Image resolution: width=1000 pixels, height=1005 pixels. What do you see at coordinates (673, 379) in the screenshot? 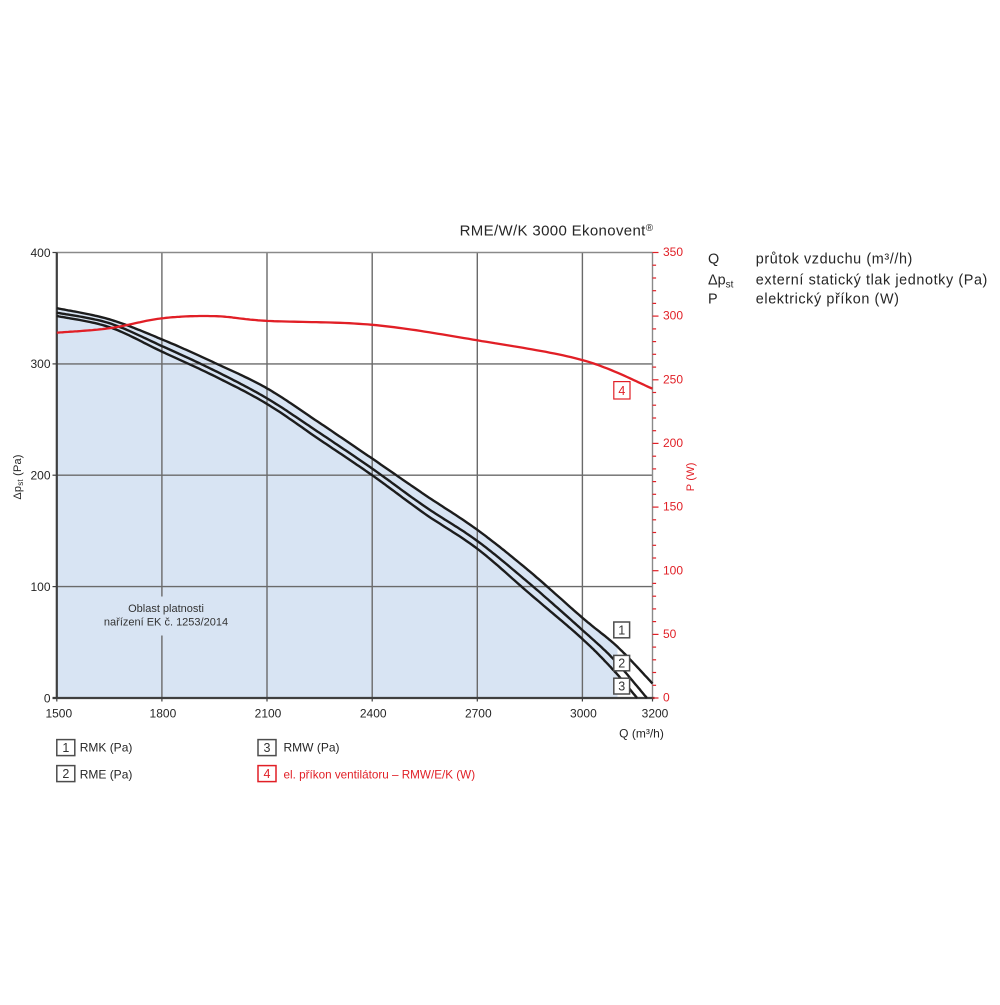
I see `svg-text: 250` at bounding box center [673, 379].